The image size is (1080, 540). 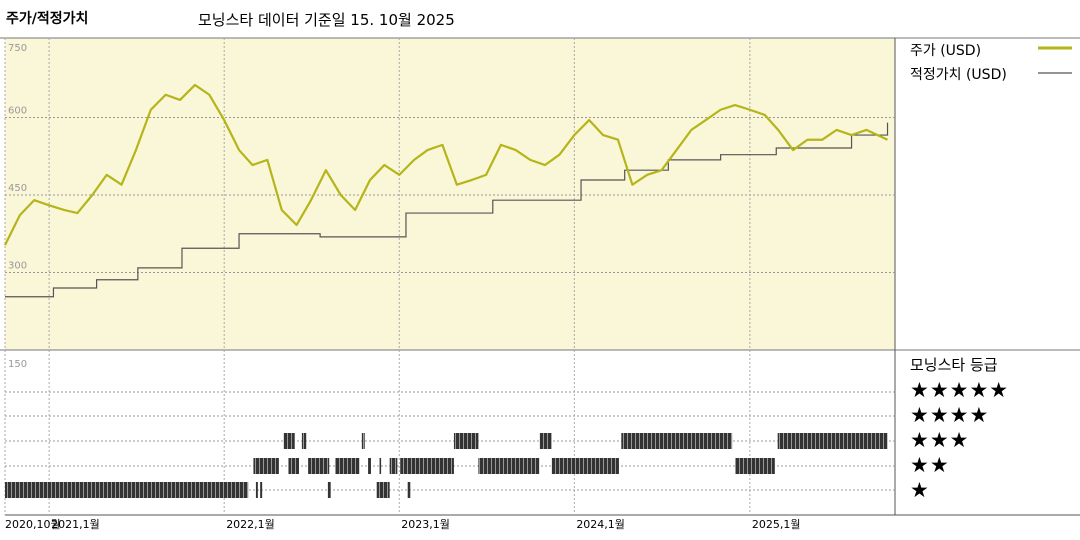 What do you see at coordinates (33, 524) in the screenshot?
I see `x-tick-label: 2020,10월` at bounding box center [33, 524].